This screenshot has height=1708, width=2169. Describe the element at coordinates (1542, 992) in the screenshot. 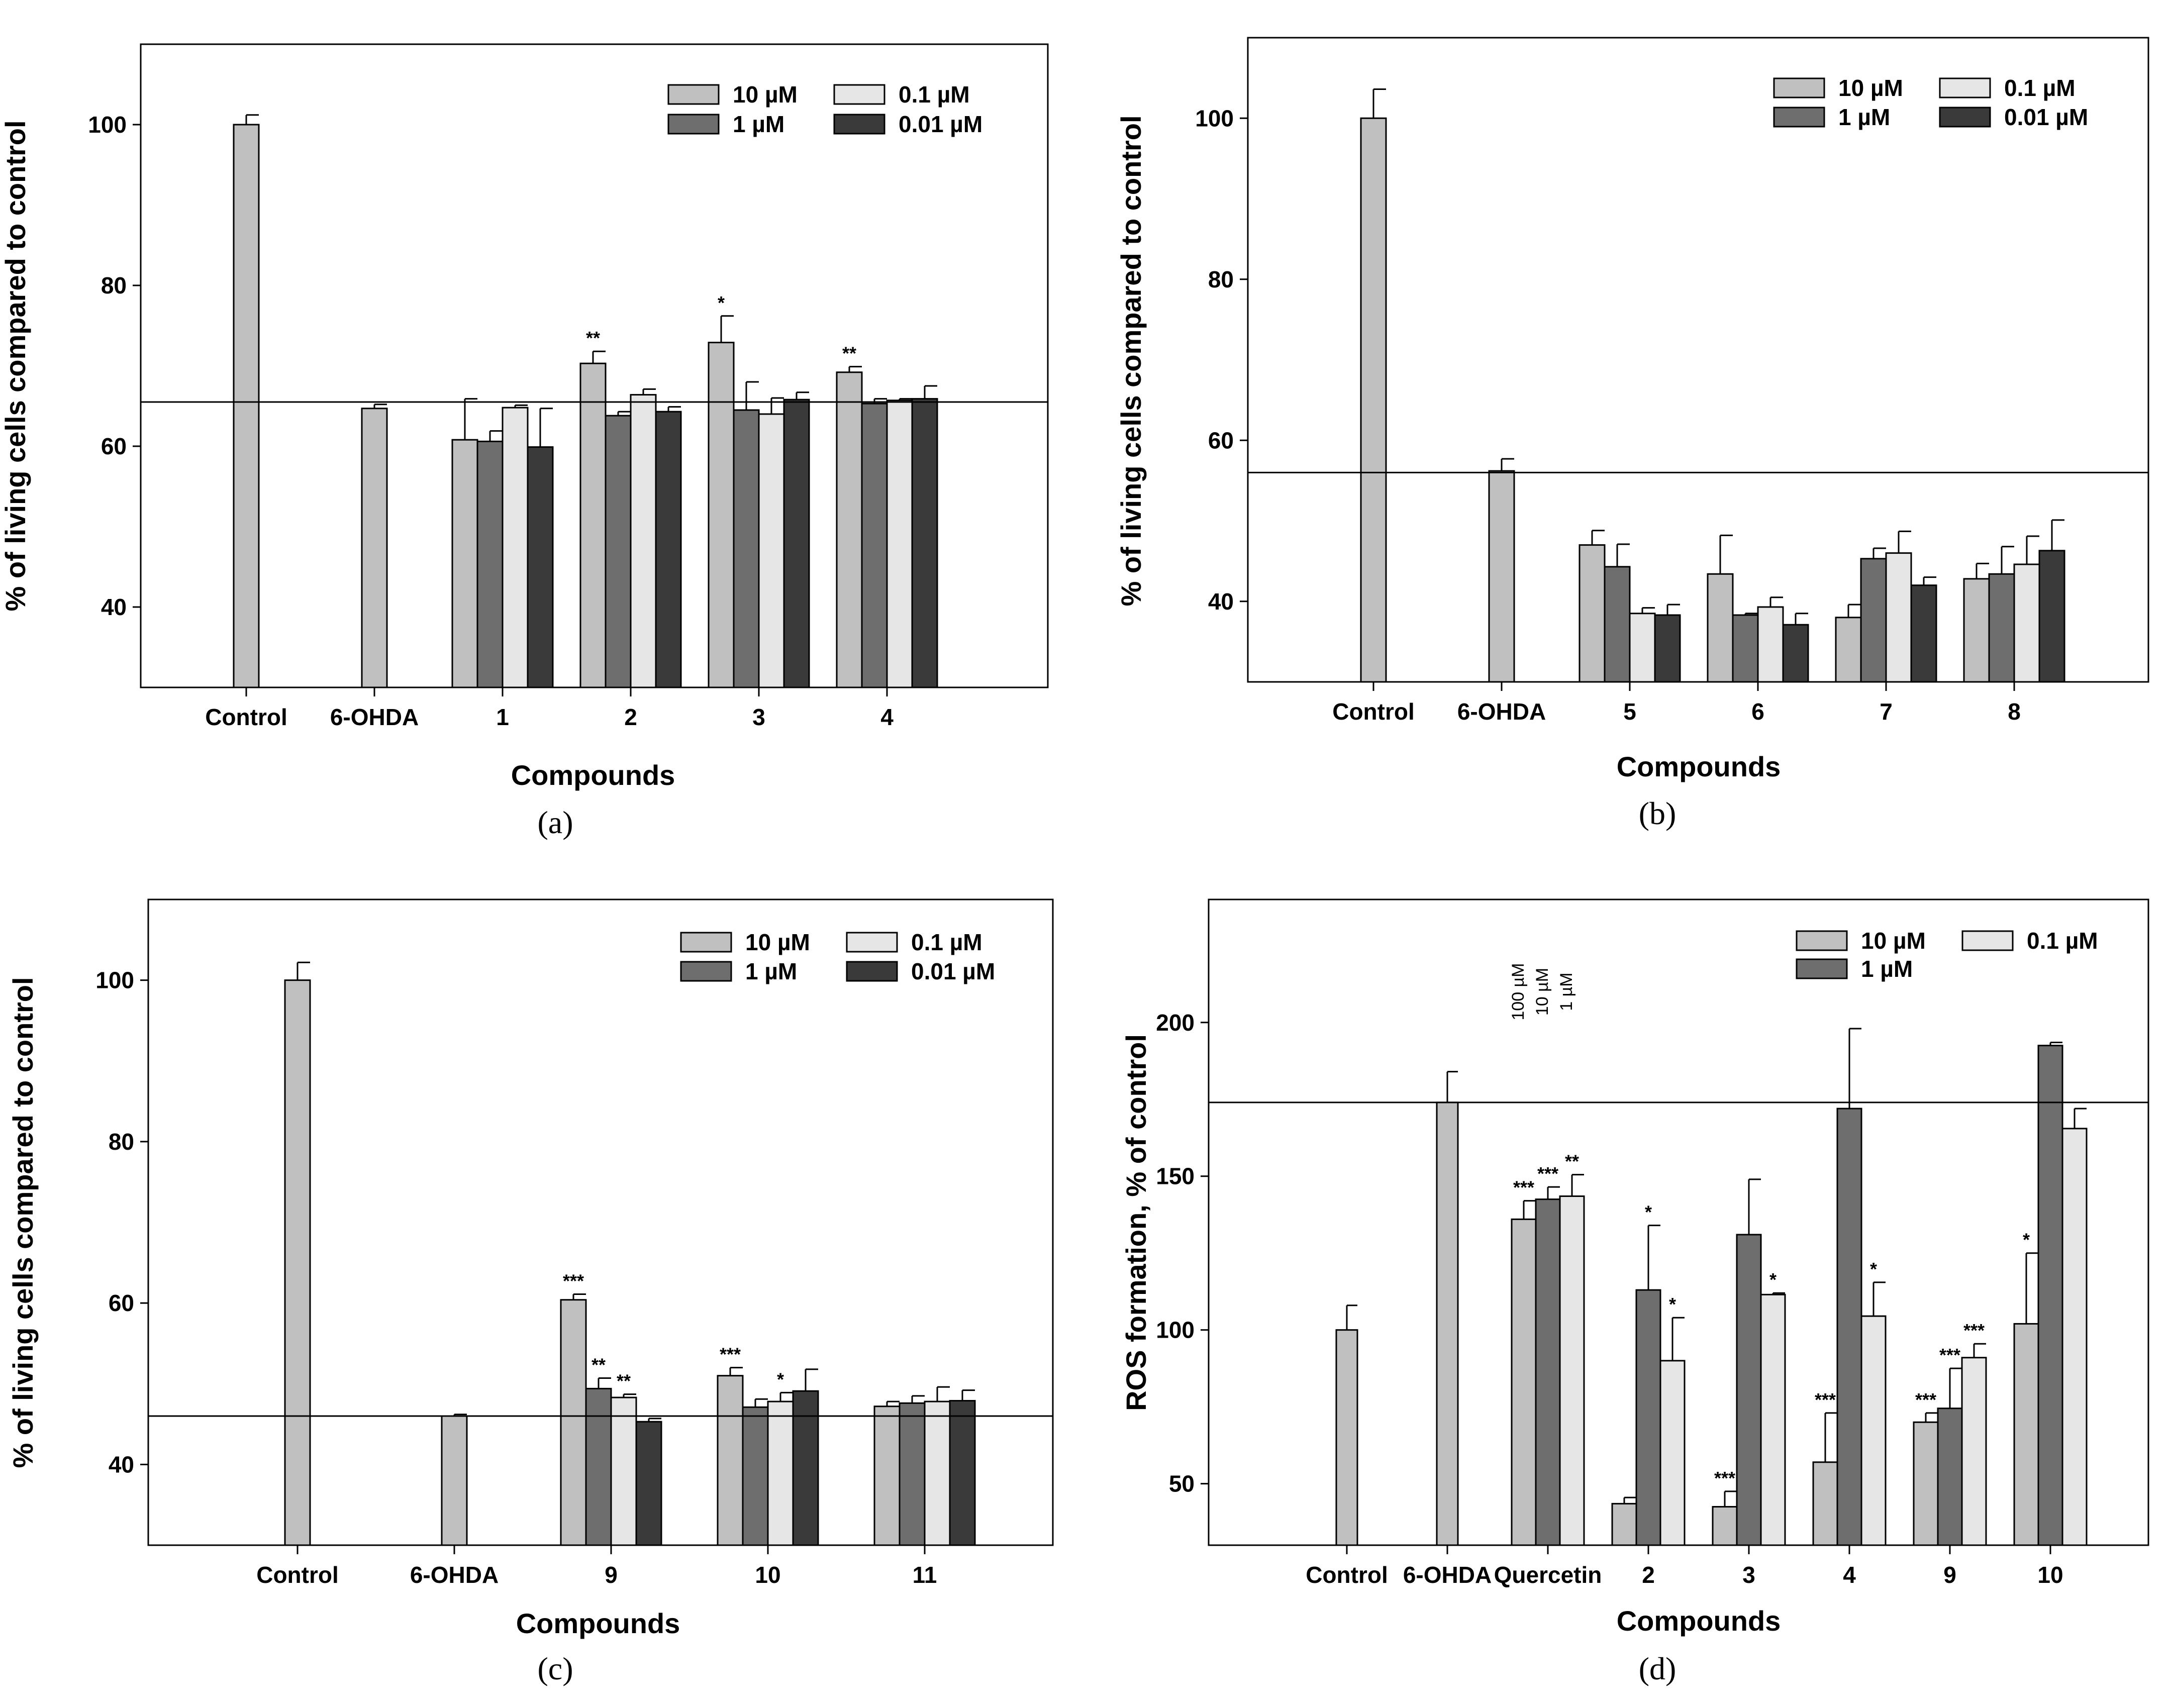

I see `concentration-label: 10 µM` at that location.